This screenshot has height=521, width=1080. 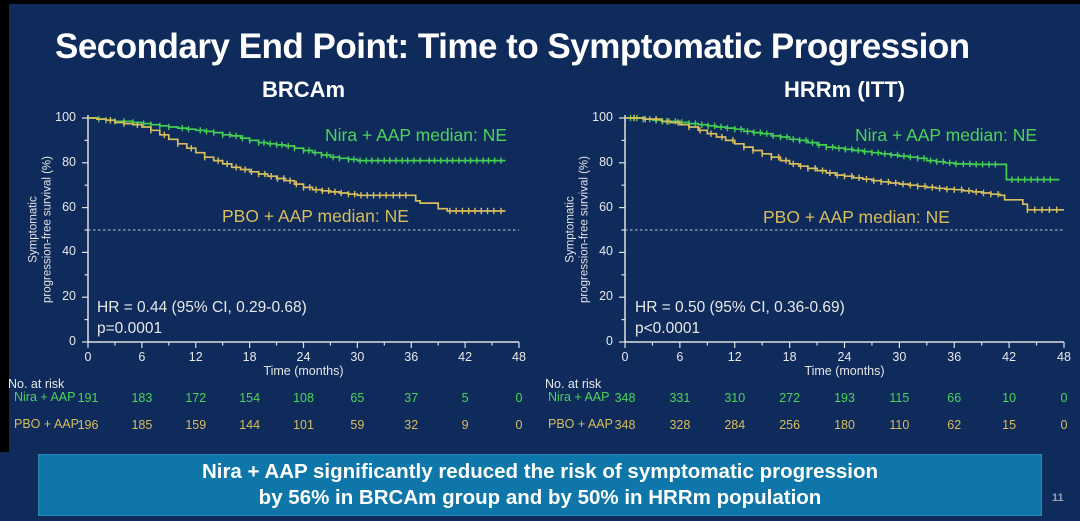 What do you see at coordinates (735, 425) in the screenshot?
I see `at-risk-value-hrrm: 284` at bounding box center [735, 425].